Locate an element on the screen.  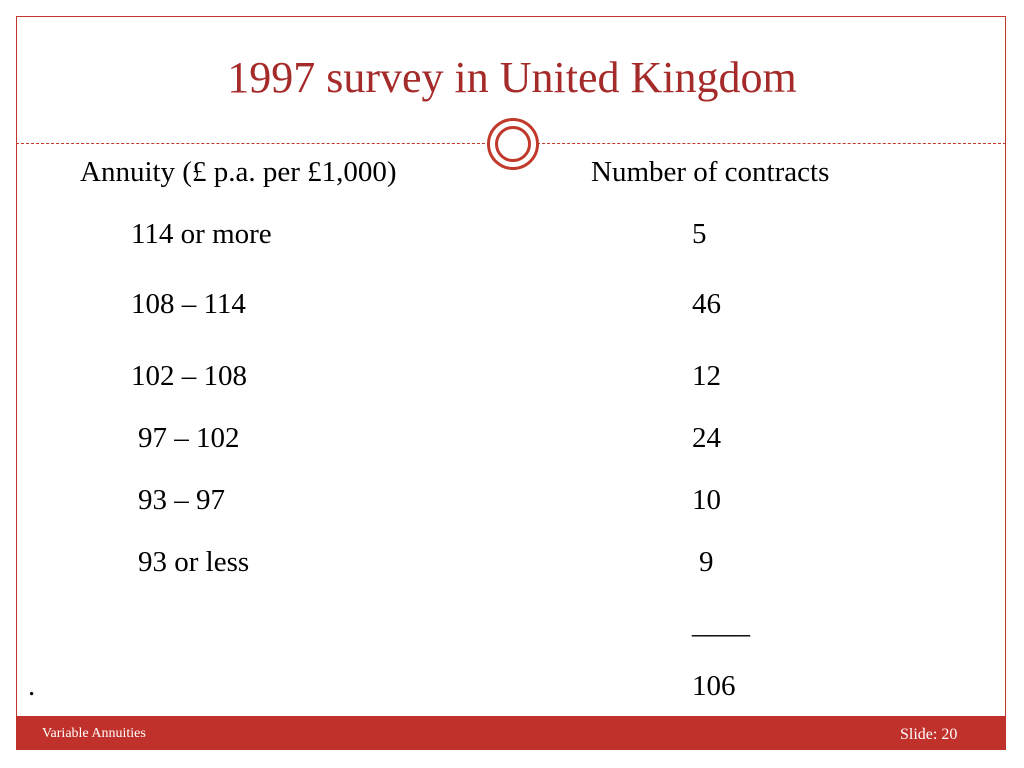
row-annuity-range: 108 – 114 is located at coordinates (188, 304).